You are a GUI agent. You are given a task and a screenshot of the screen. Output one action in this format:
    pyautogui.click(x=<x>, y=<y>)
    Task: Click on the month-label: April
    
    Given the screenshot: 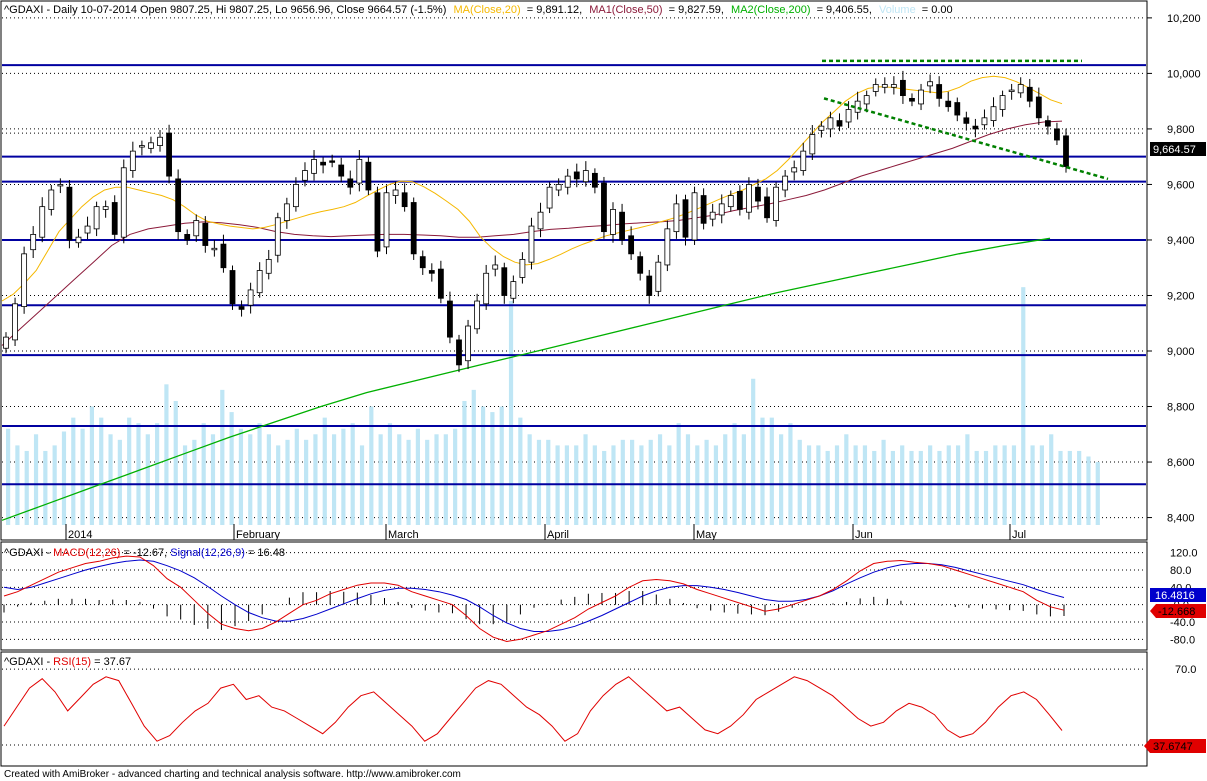 What is the action you would take?
    pyautogui.click(x=558, y=535)
    